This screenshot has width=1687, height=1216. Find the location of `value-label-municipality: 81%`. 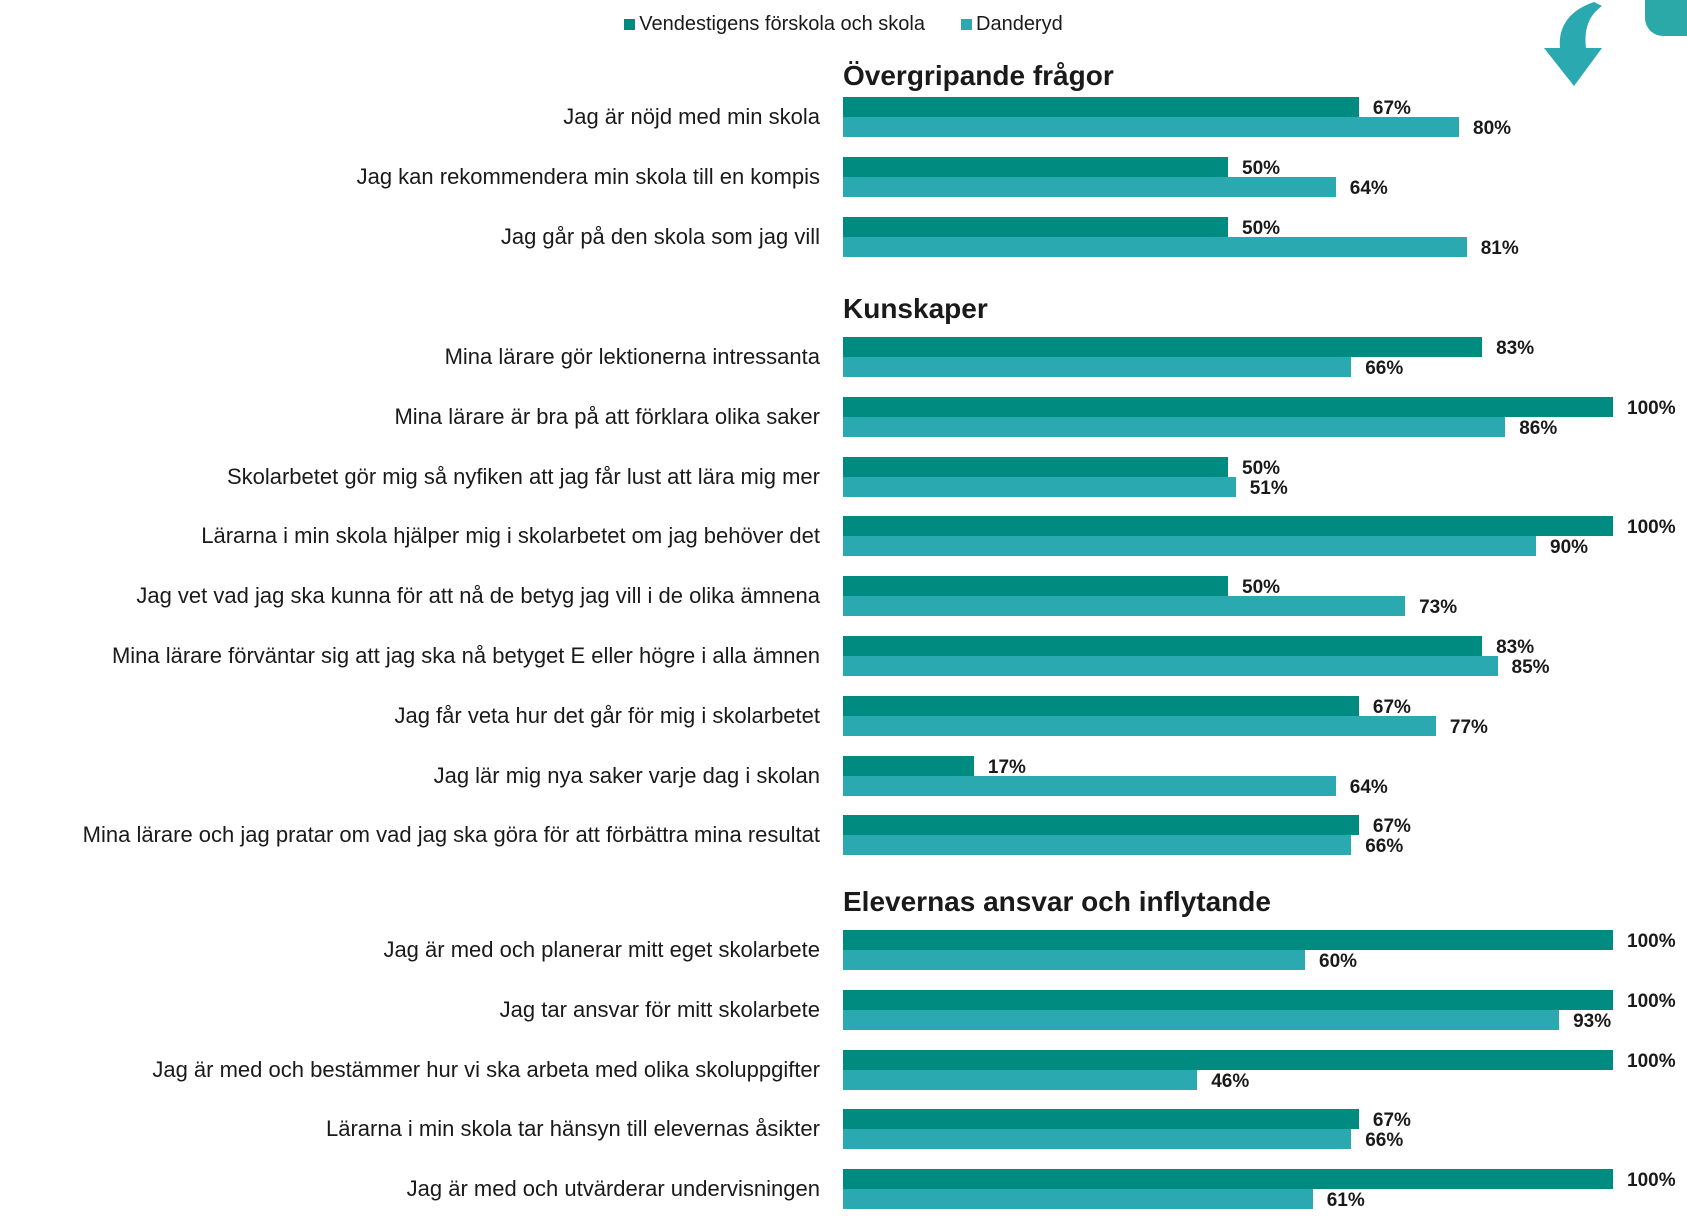

value-label-municipality: 81% is located at coordinates (1499, 248).